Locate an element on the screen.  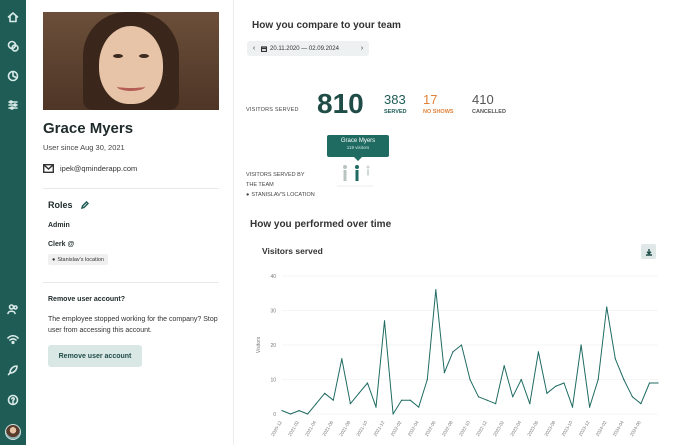
stat-cancelled: 410 CANCELLED is located at coordinates (489, 103).